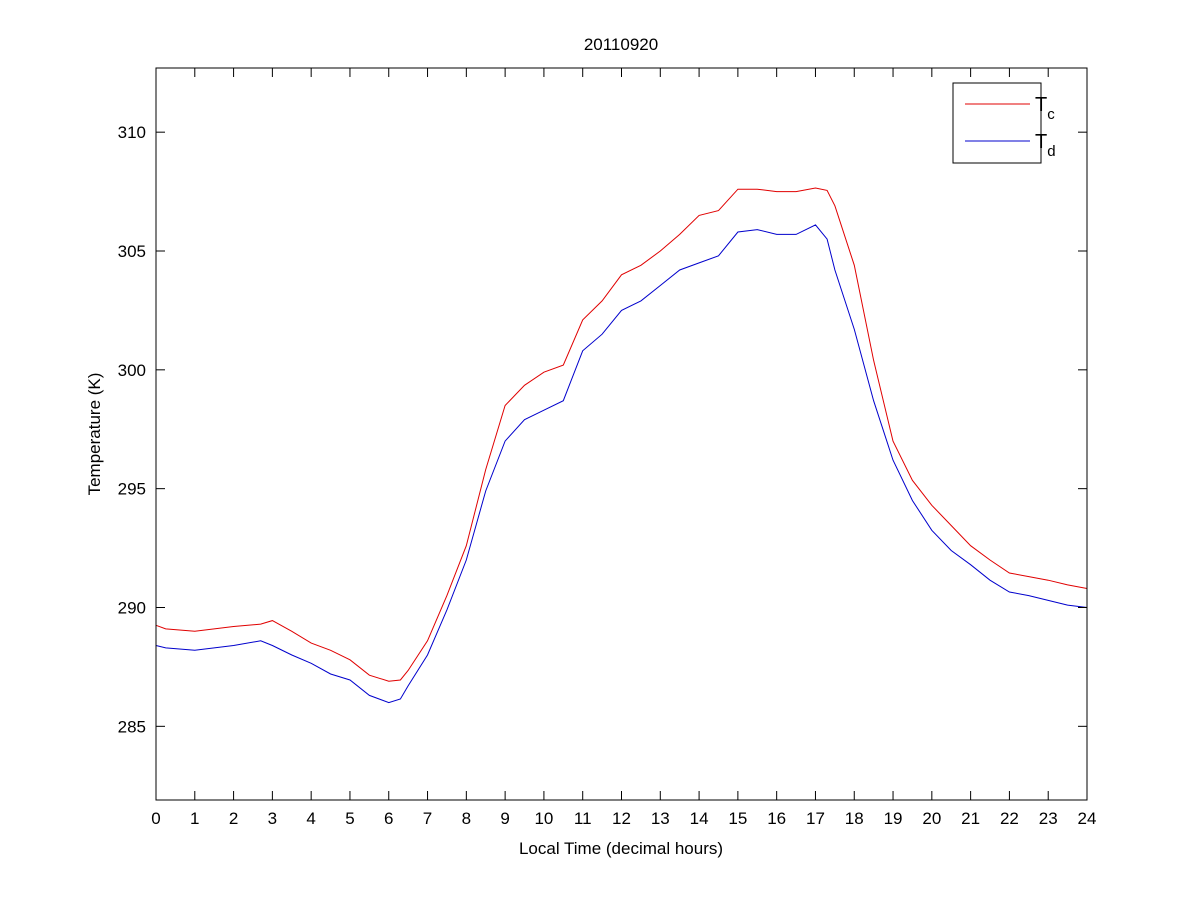 The height and width of the screenshot is (905, 1201). Describe the element at coordinates (621, 44) in the screenshot. I see `chart-title: 20110920` at that location.